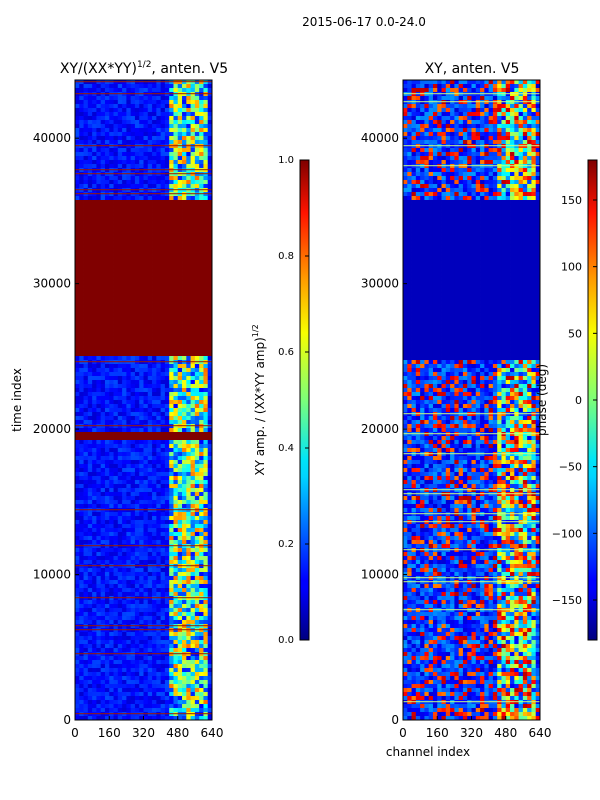 The image size is (600, 800). I want to click on heatmap-row-streak, so click(143, 190).